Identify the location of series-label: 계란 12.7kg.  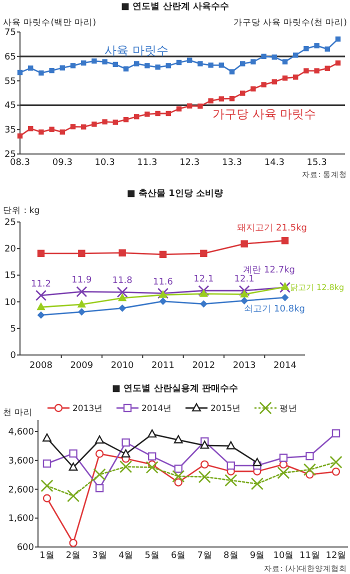
(269, 270).